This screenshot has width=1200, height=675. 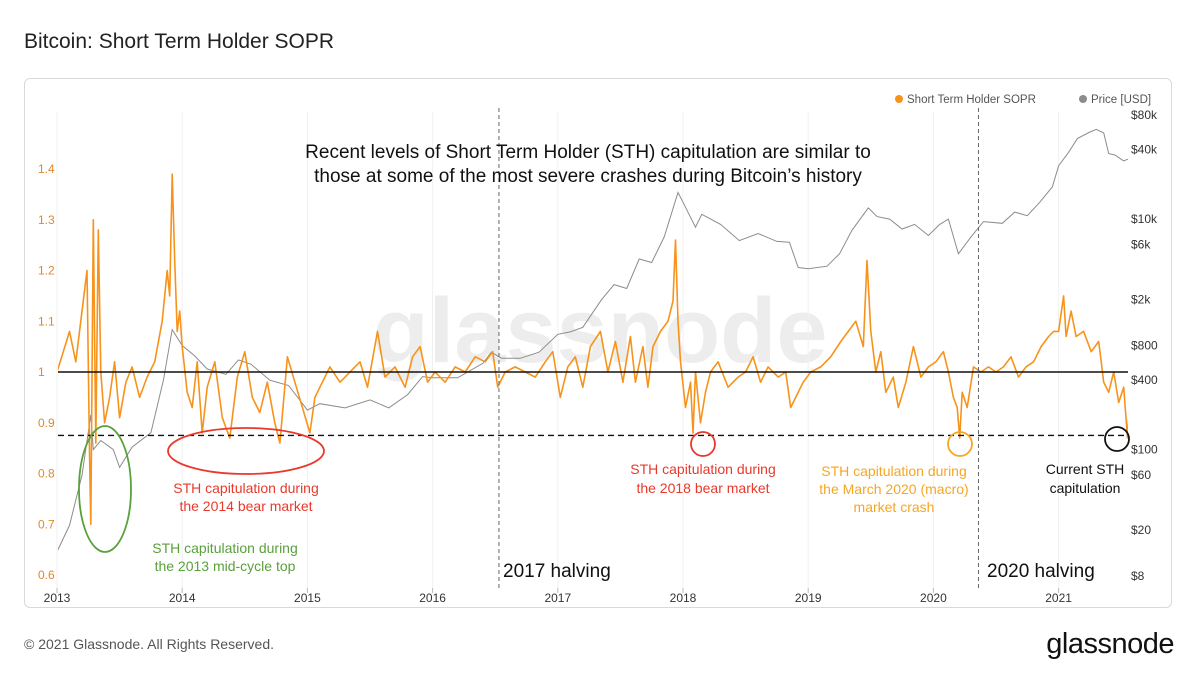 What do you see at coordinates (179, 41) in the screenshot?
I see `chart-title: Bitcoin: Short Term Holder SOPR` at bounding box center [179, 41].